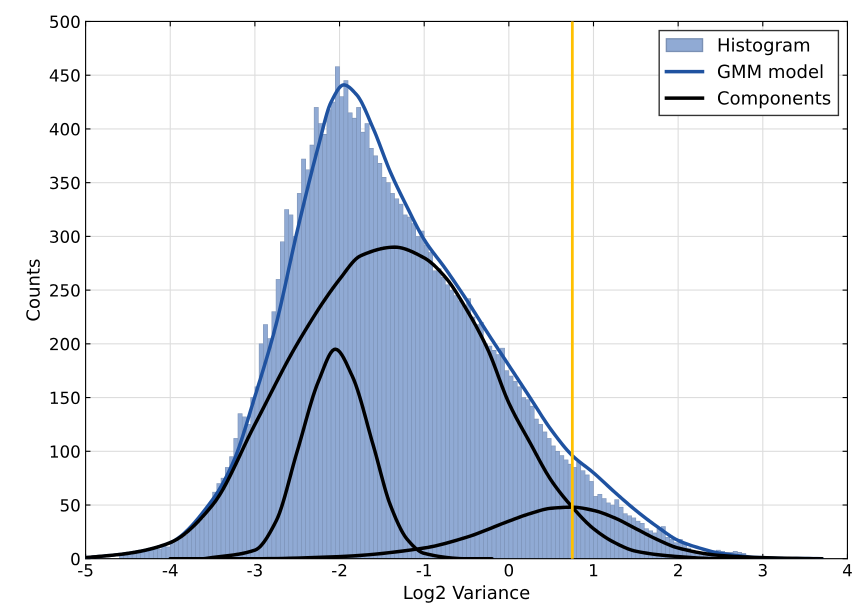 This screenshot has width=856, height=614. I want to click on x-tick-label: 3, so click(762, 570).